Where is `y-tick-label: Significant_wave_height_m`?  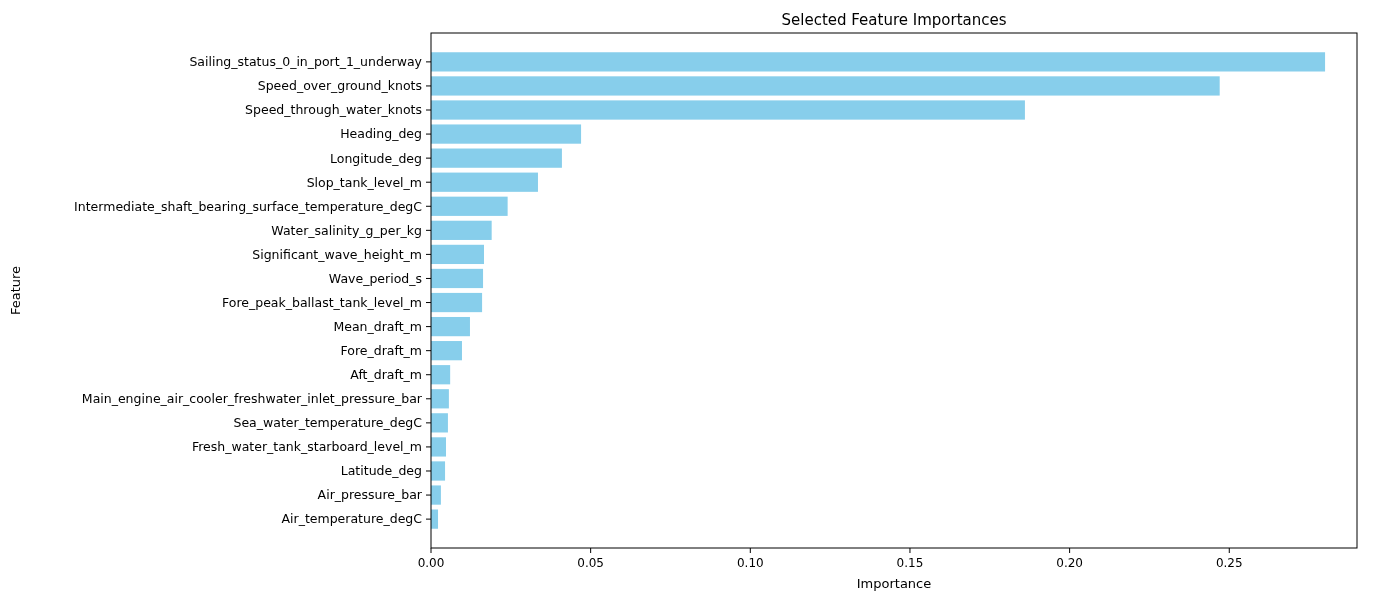 y-tick-label: Significant_wave_height_m is located at coordinates (337, 254).